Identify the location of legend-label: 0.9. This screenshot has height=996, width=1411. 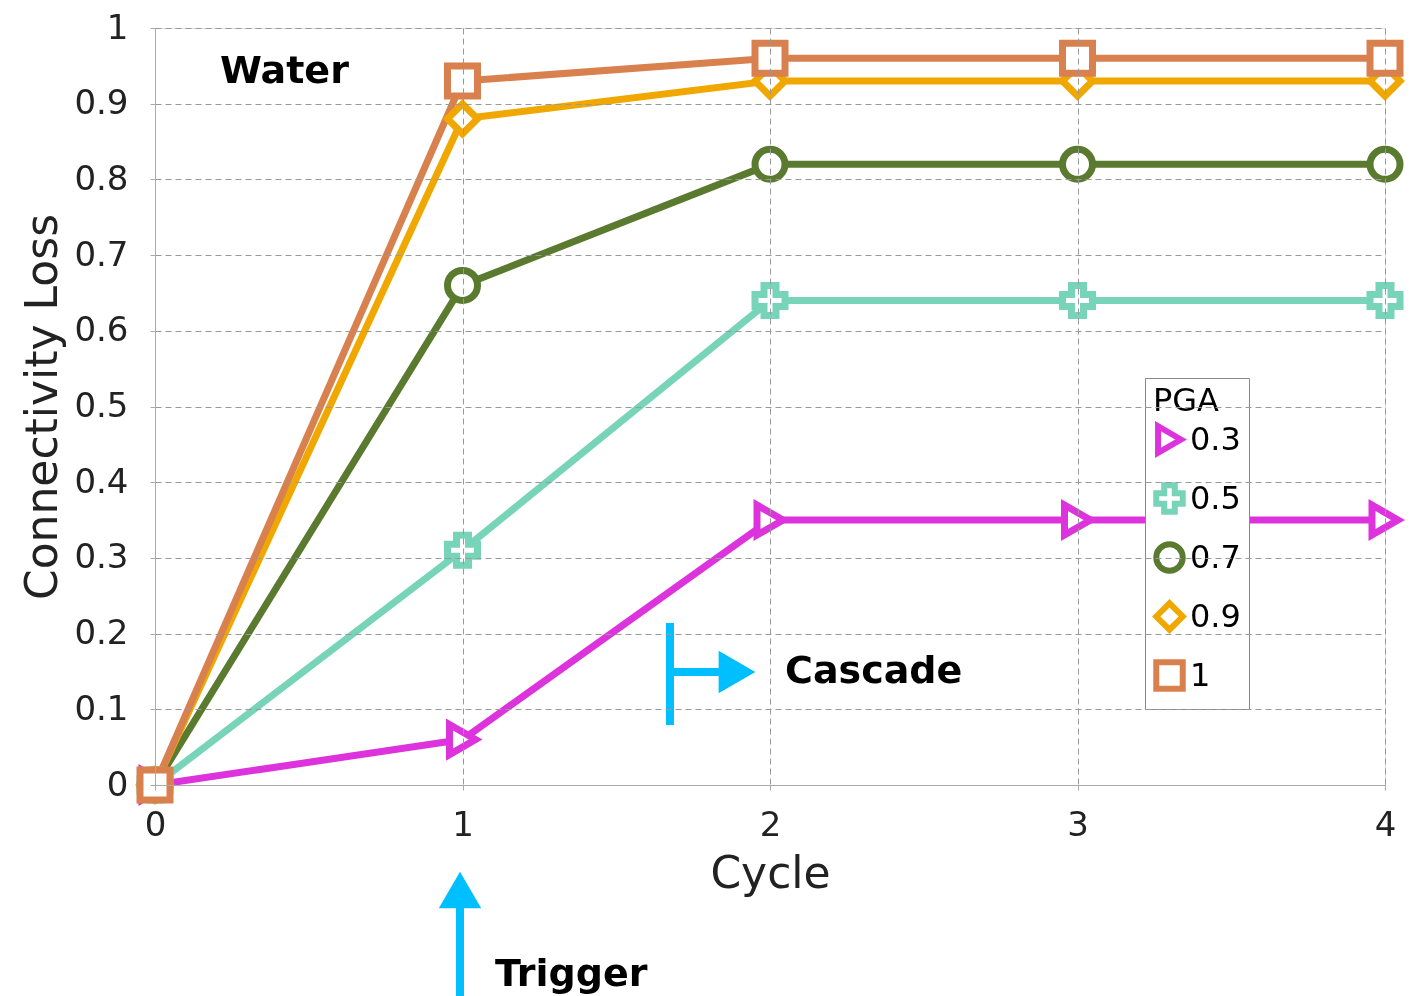
(1215, 615).